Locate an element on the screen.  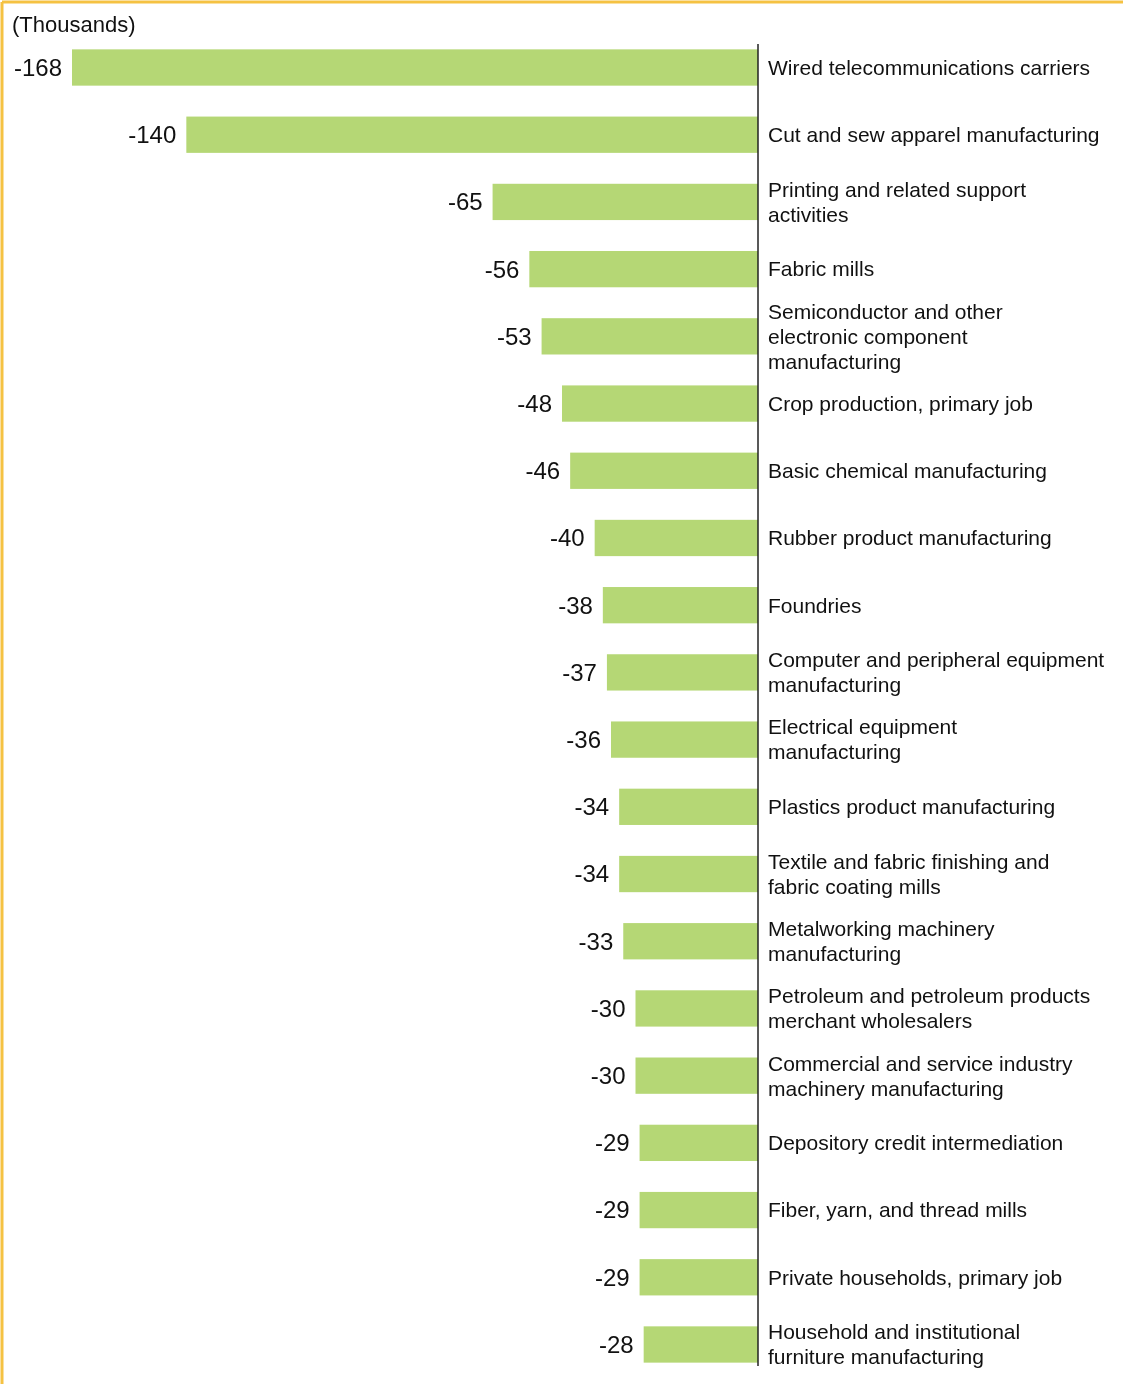
data-label: -38 is located at coordinates (575, 605).